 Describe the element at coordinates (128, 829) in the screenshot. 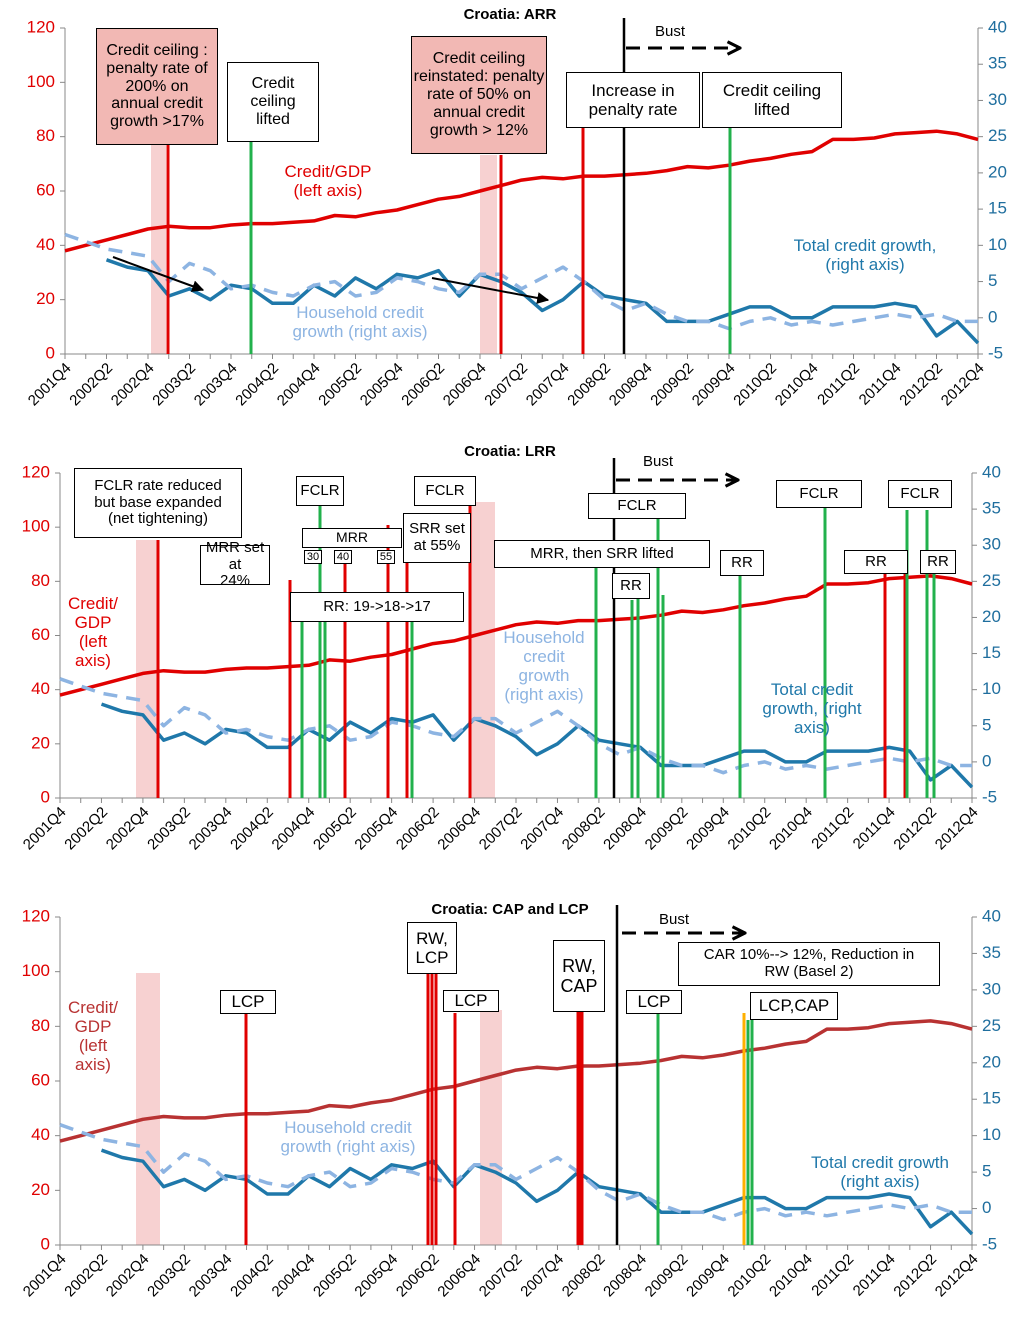

I see `x-tick-label: 2002Q4` at that location.